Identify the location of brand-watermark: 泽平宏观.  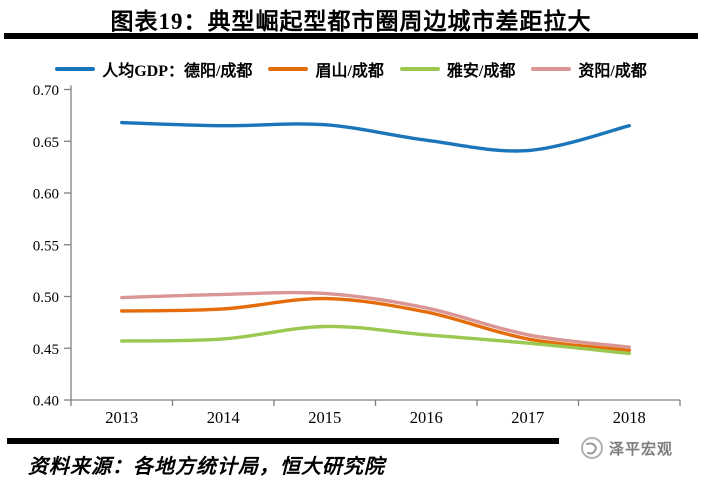
(626, 448).